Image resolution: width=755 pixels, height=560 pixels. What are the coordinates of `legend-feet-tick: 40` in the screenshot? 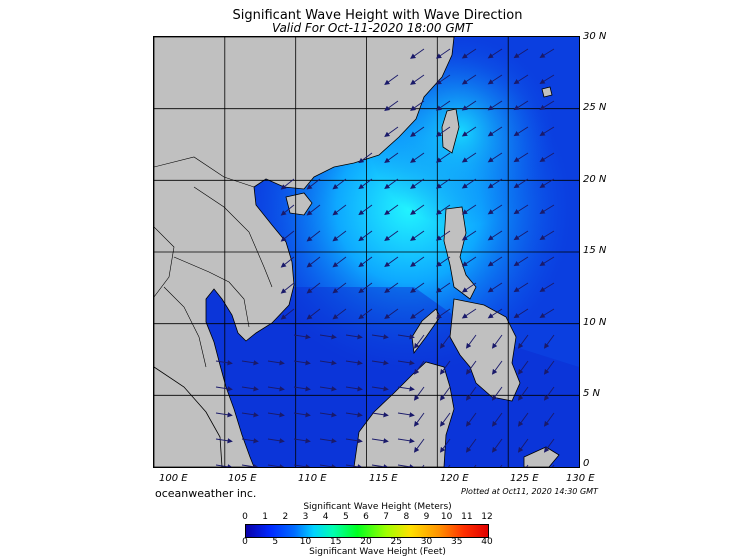 It's located at (487, 542).